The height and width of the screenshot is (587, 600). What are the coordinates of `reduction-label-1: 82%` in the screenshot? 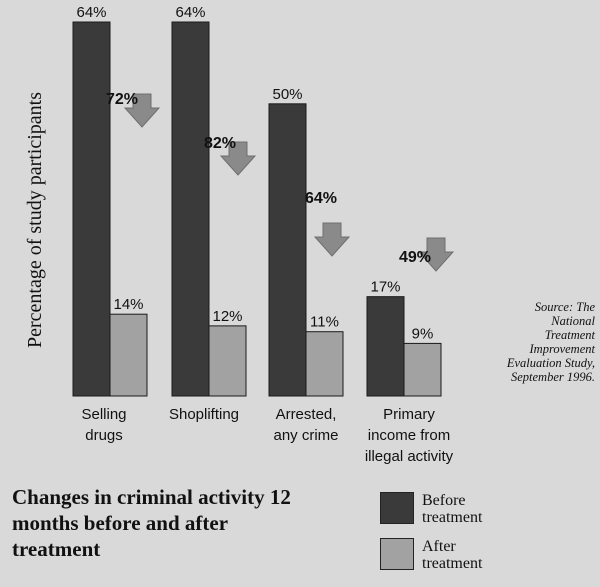 It's located at (220, 143).